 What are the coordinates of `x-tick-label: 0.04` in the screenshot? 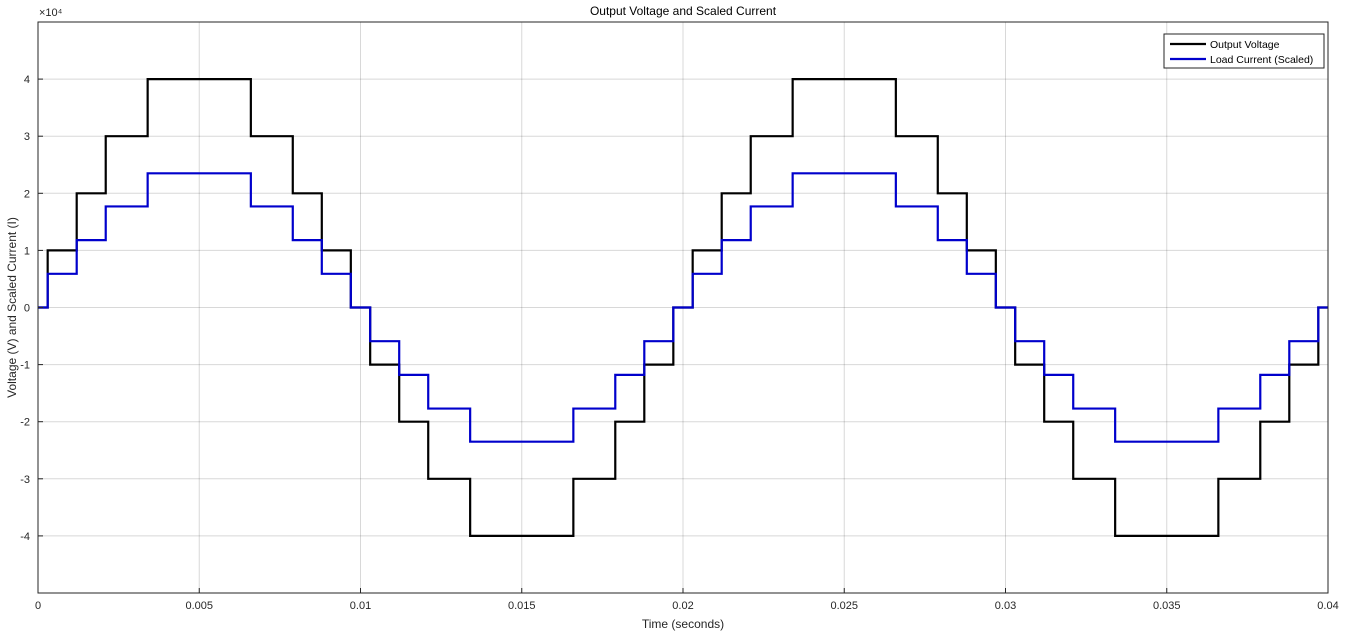 It's located at (1327, 606).